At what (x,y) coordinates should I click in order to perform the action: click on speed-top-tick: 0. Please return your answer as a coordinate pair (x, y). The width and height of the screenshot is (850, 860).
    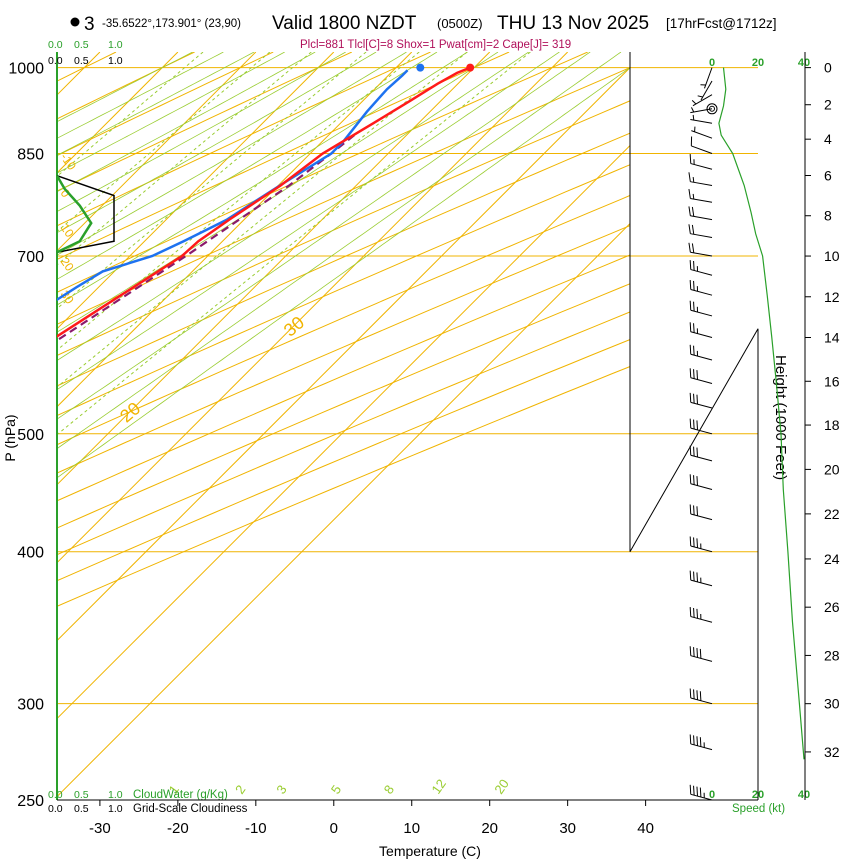
    Looking at the image, I should click on (712, 63).